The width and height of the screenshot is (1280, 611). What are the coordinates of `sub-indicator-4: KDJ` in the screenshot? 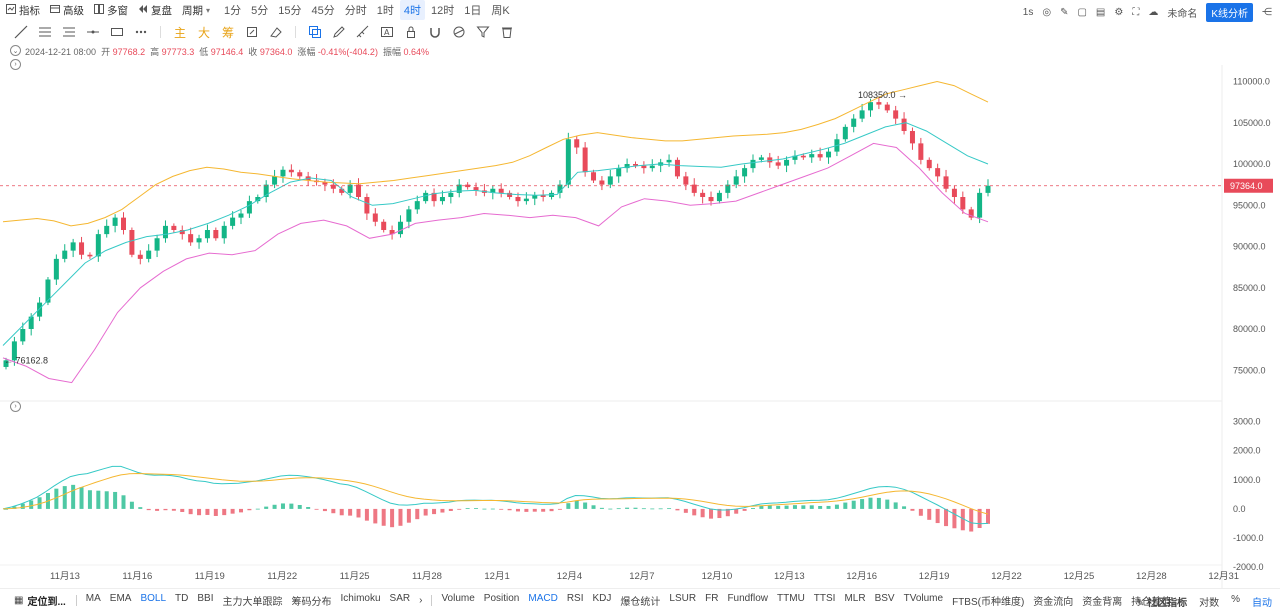 It's located at (602, 598).